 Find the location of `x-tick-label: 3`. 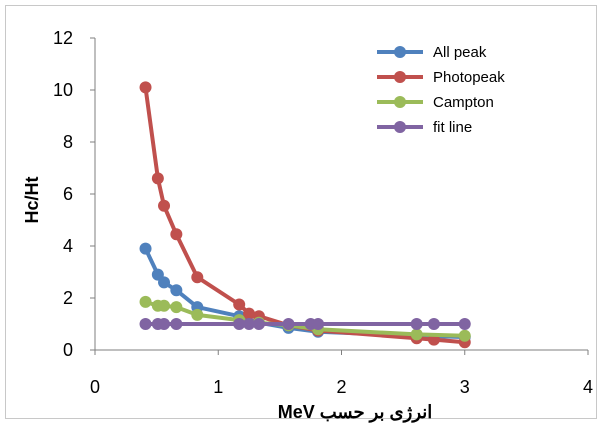

x-tick-label: 3 is located at coordinates (465, 387).